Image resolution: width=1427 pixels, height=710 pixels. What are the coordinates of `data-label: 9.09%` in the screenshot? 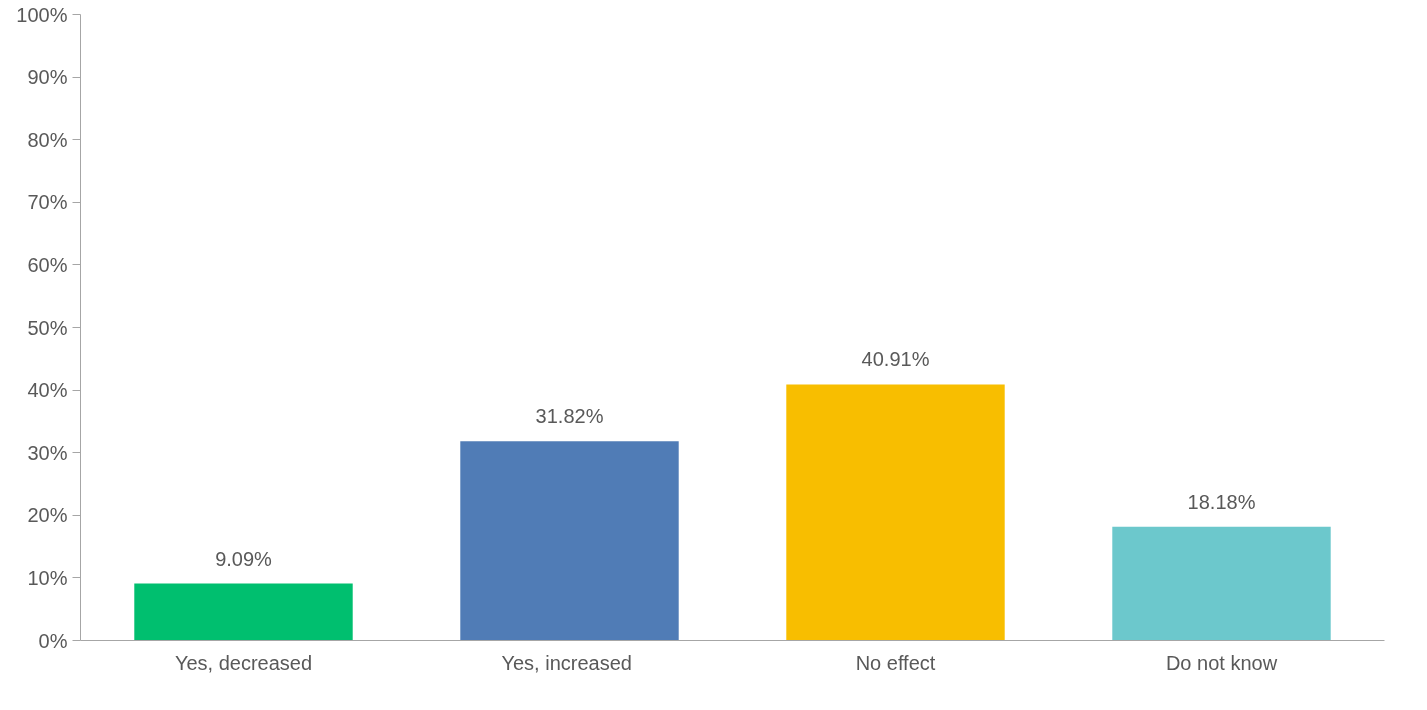 It's located at (244, 558).